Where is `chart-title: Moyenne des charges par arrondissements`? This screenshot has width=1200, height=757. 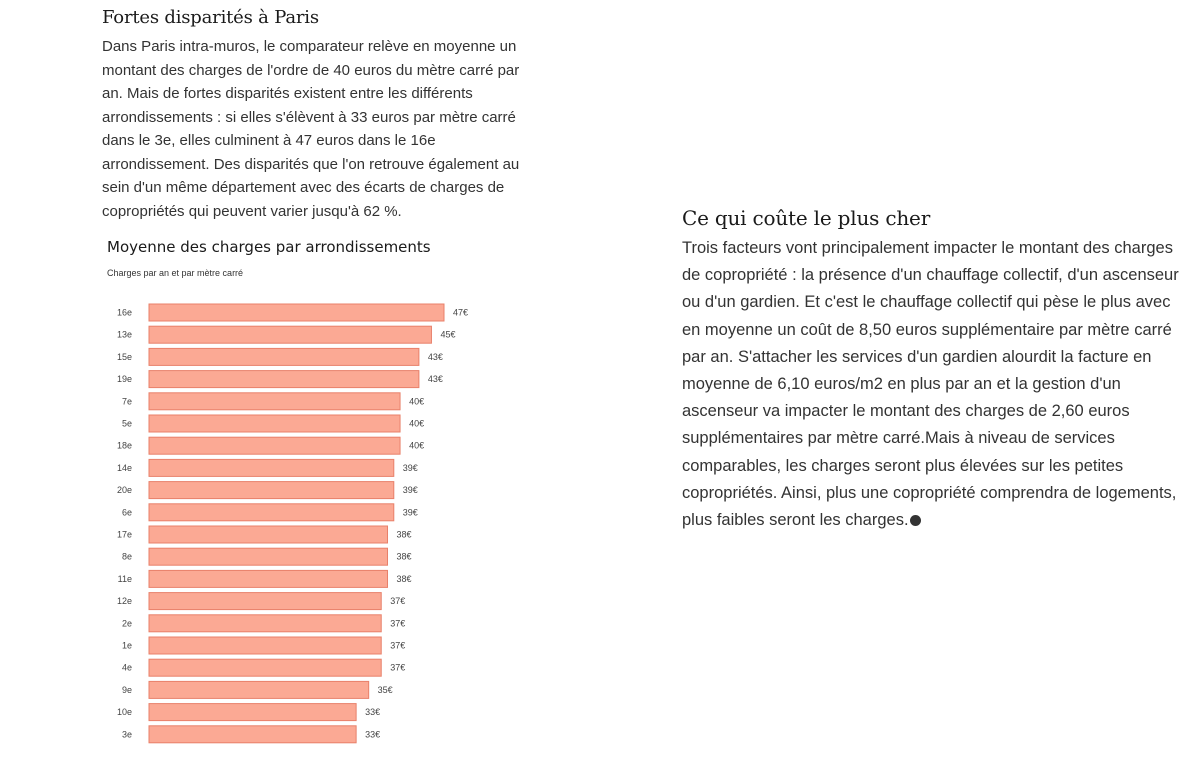
chart-title: Moyenne des charges par arrondissements is located at coordinates (269, 247).